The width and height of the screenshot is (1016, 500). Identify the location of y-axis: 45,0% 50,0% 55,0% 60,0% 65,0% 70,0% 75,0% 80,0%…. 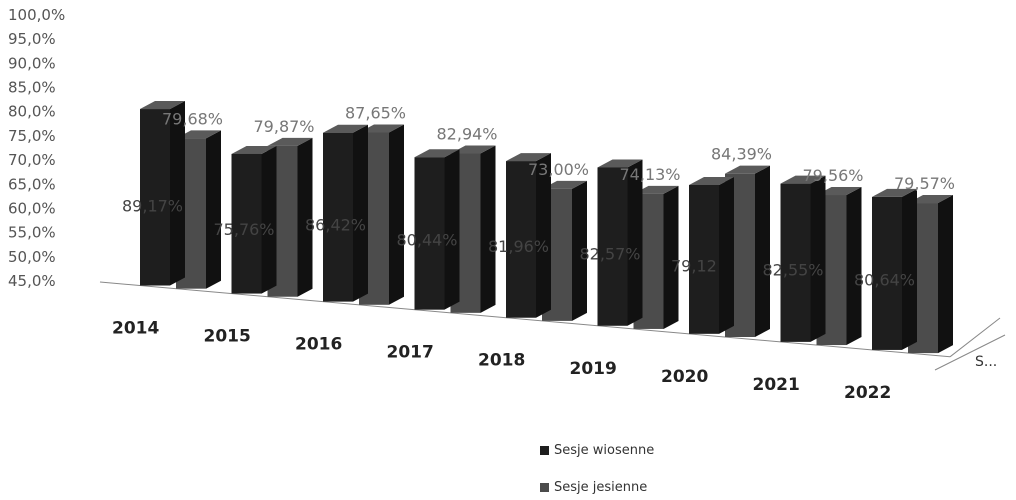
(36, 148).